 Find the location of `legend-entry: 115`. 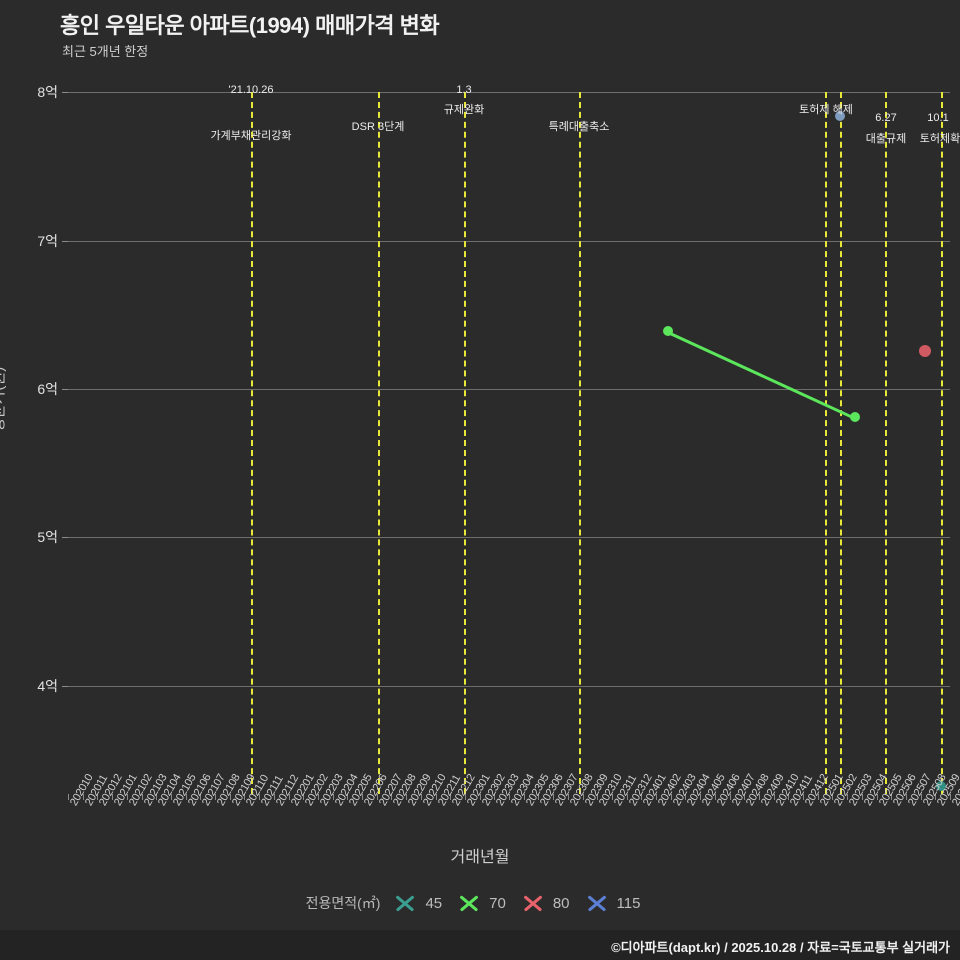

legend-entry: 115 is located at coordinates (612, 903).